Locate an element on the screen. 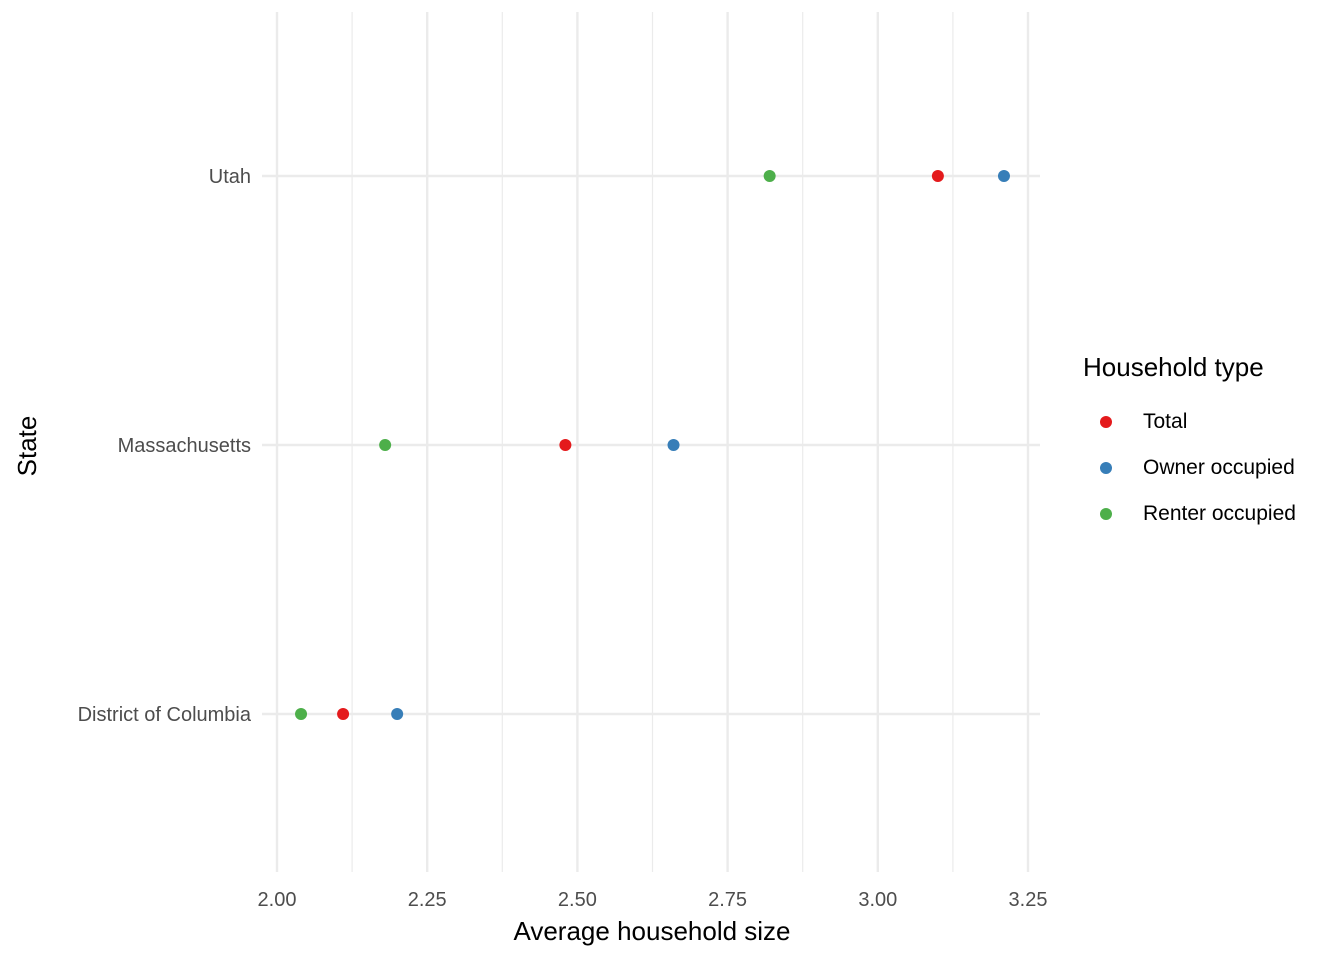 Image resolution: width=1344 pixels, height=960 pixels. x-tick-label: 3.00 is located at coordinates (877, 900).